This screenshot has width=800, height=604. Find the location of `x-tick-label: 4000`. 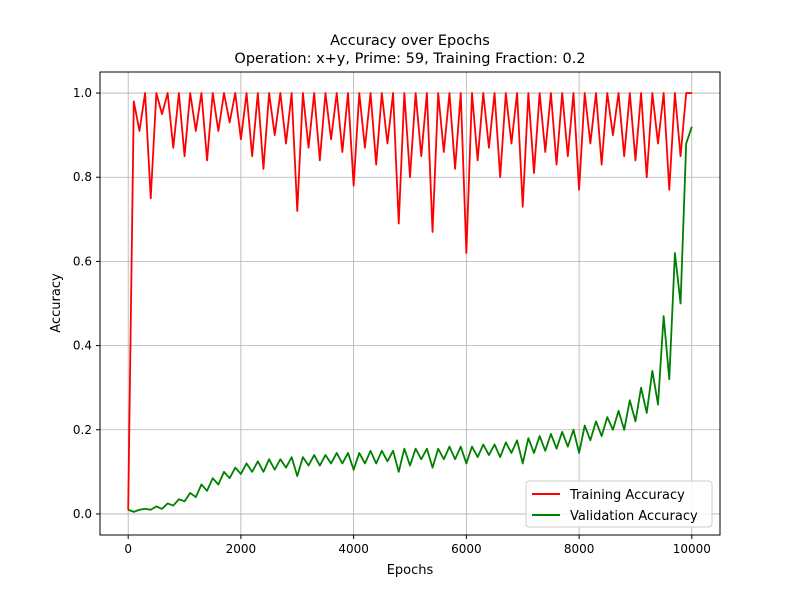

x-tick-label: 4000 is located at coordinates (353, 549).